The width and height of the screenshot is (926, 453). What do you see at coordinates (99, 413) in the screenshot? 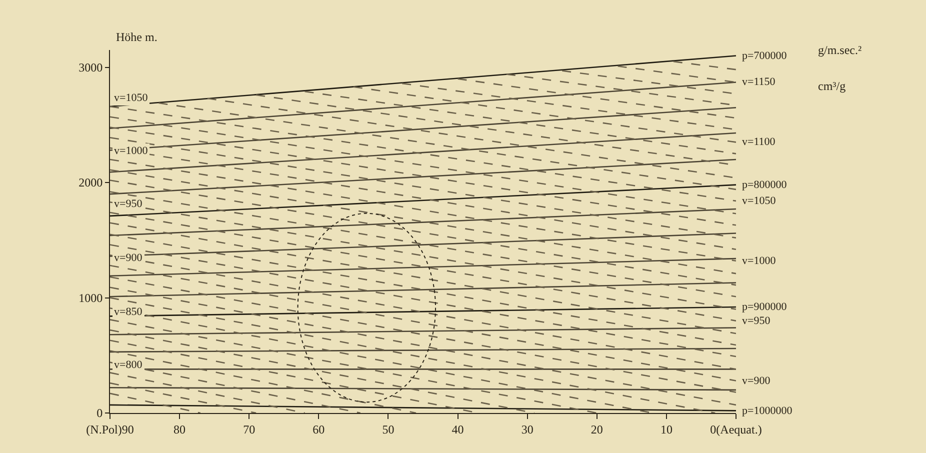
I see `y-tick-label: 0` at bounding box center [99, 413].